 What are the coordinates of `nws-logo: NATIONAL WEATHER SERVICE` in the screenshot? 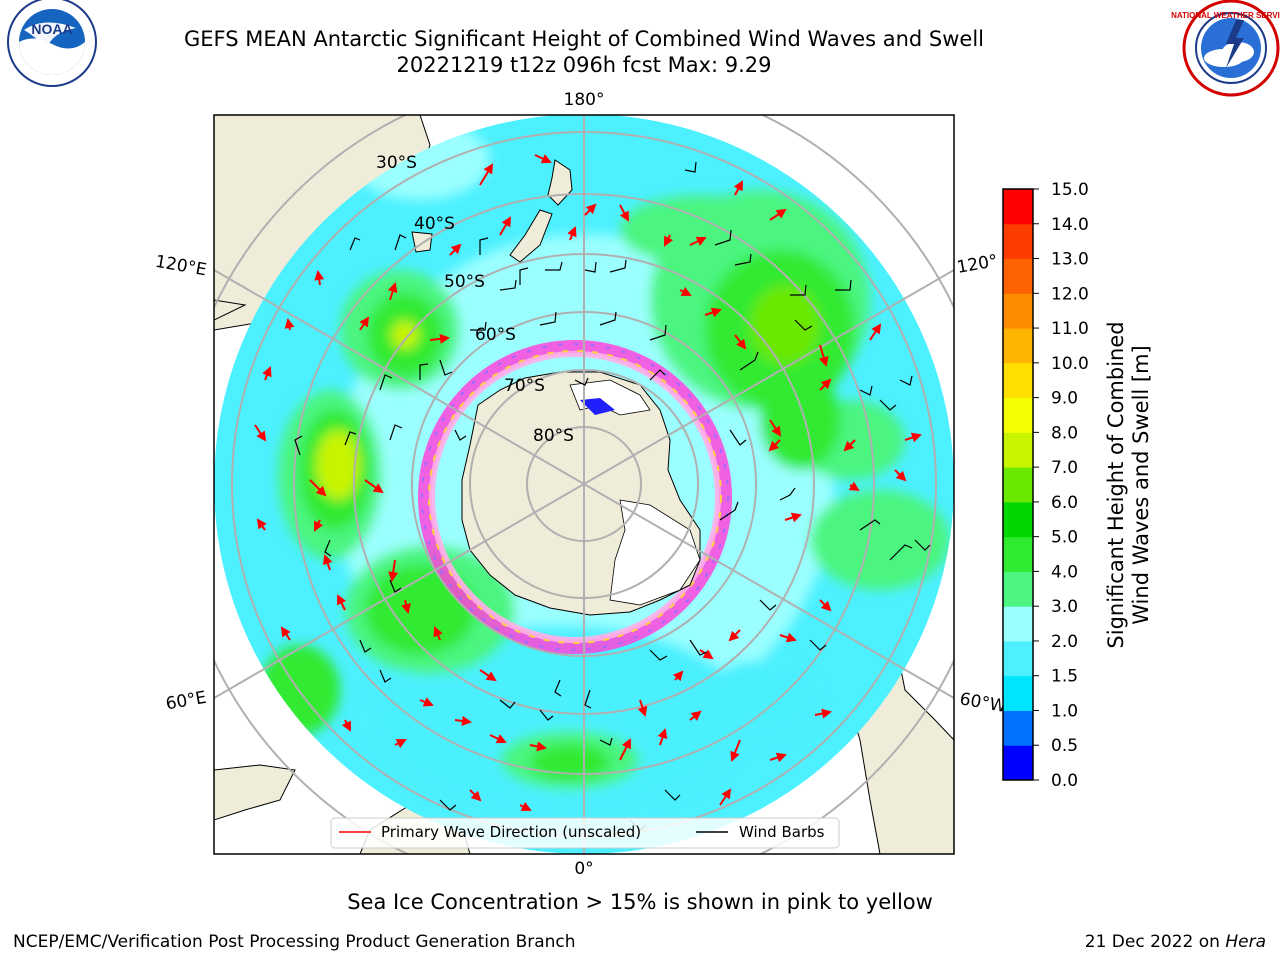 It's located at (1225, 48).